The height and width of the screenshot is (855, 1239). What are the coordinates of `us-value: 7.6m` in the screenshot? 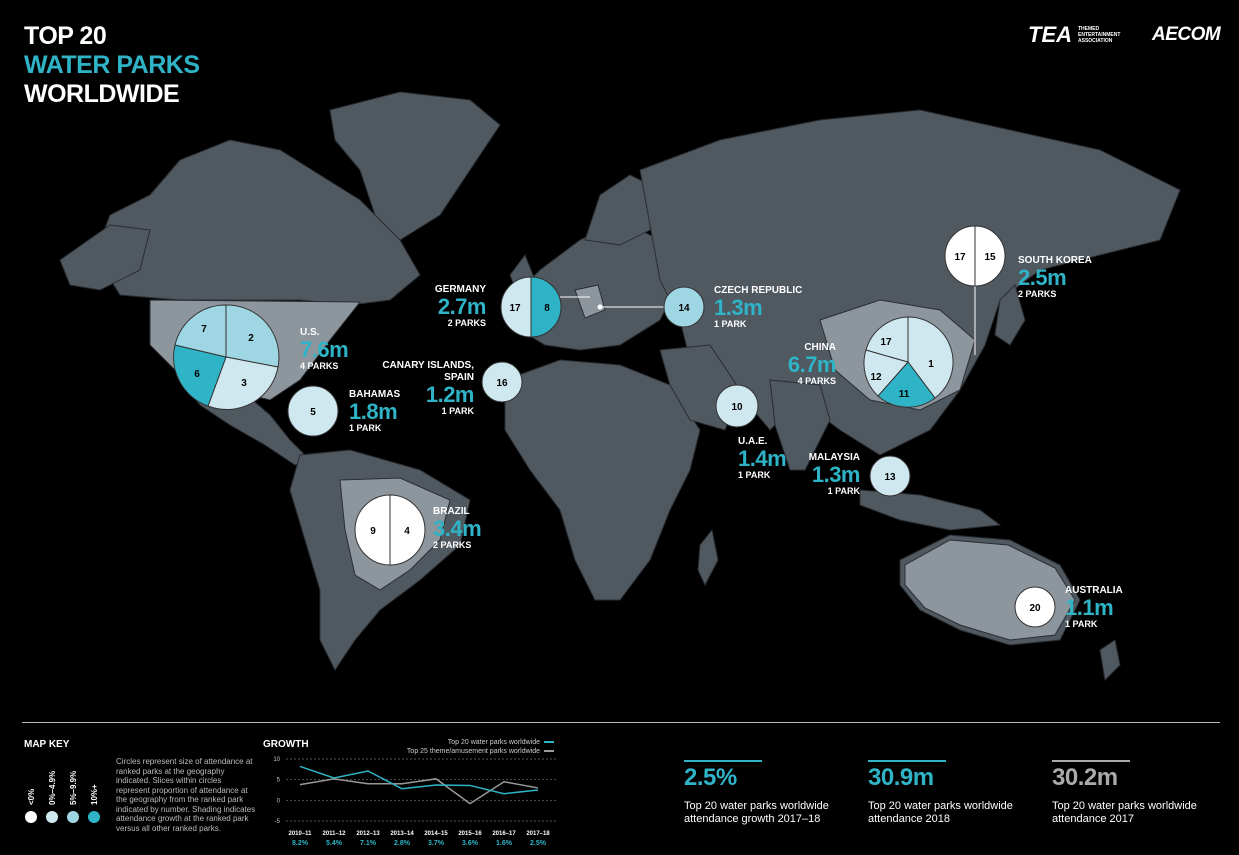 It's located at (324, 349).